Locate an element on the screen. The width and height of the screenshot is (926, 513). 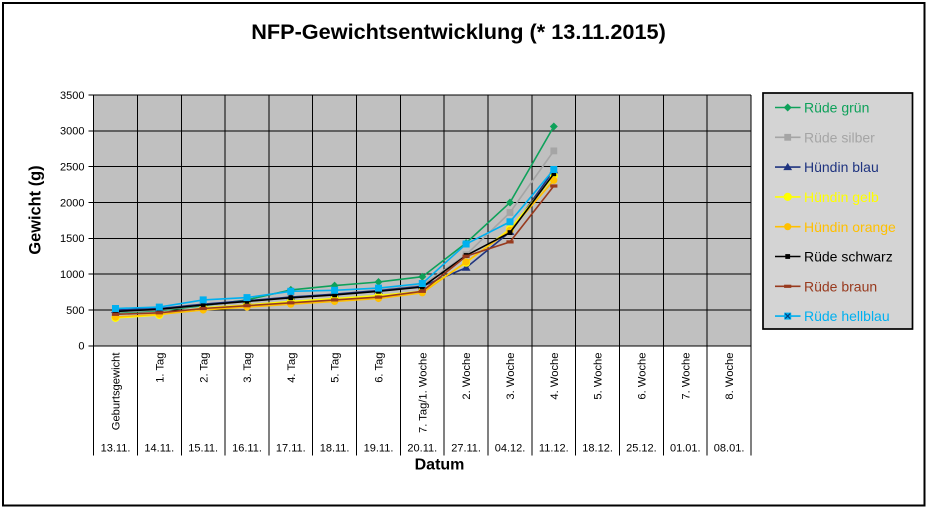
svg-text: Rüde hellblau is located at coordinates (847, 316).